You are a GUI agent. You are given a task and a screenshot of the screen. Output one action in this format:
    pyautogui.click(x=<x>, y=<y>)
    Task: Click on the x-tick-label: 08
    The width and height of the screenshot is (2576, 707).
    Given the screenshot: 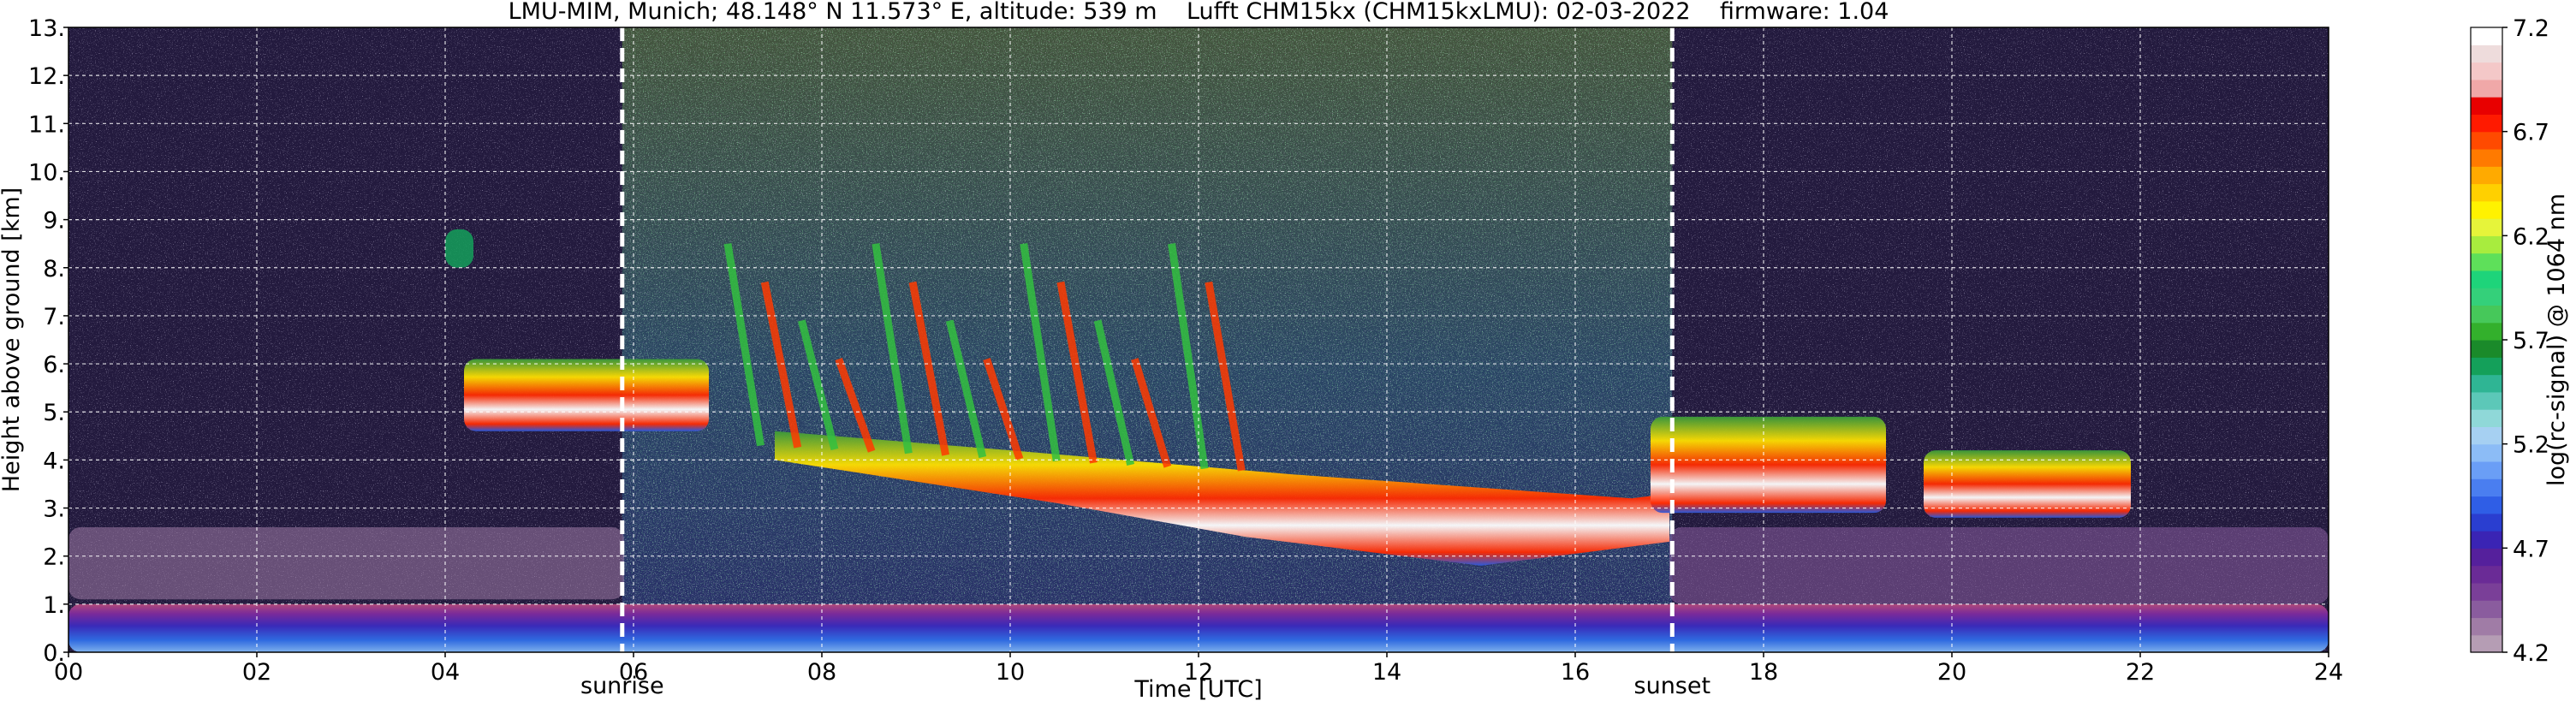 What is the action you would take?
    pyautogui.click(x=822, y=672)
    